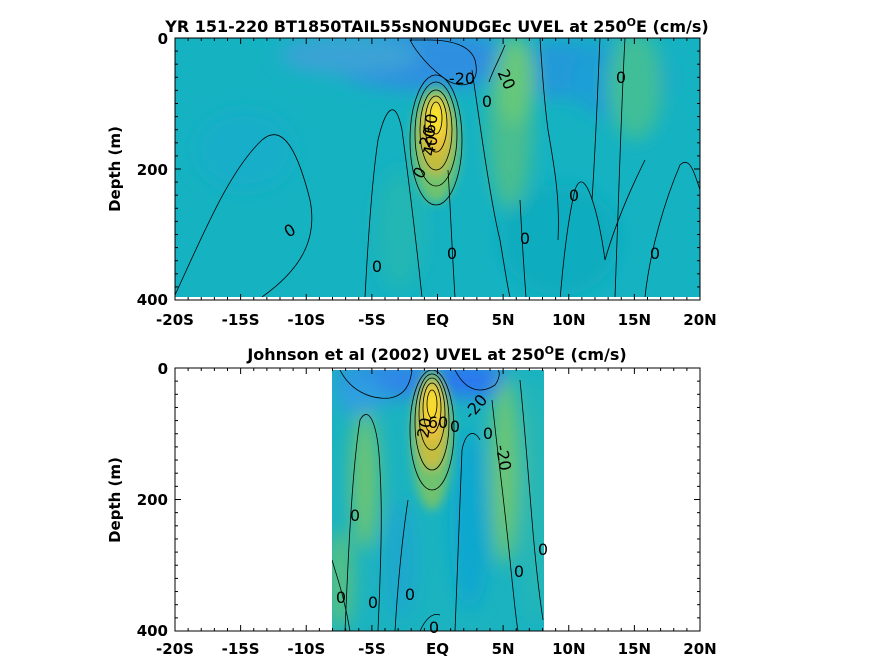 The image size is (875, 656). I want to click on panel-bottom-ylabel: Depth (m), so click(115, 500).